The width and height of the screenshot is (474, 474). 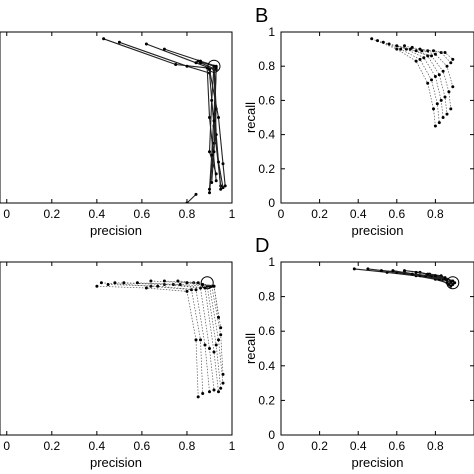 I want to click on axes-frame, so click(x=377, y=117).